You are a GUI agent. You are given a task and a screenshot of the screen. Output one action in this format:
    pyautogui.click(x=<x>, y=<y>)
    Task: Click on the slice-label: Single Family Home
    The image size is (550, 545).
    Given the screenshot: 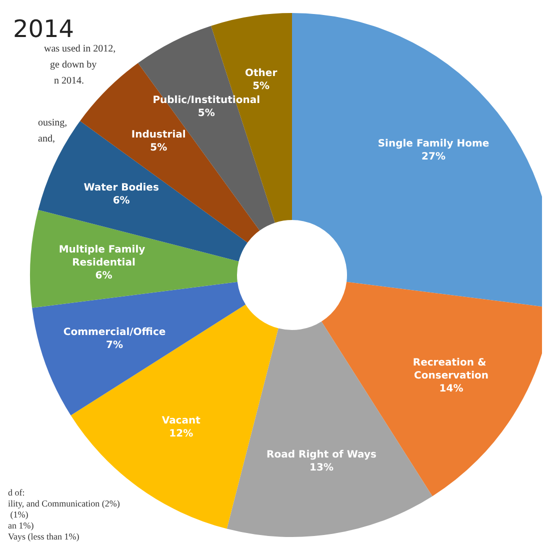 What is the action you would take?
    pyautogui.click(x=434, y=144)
    